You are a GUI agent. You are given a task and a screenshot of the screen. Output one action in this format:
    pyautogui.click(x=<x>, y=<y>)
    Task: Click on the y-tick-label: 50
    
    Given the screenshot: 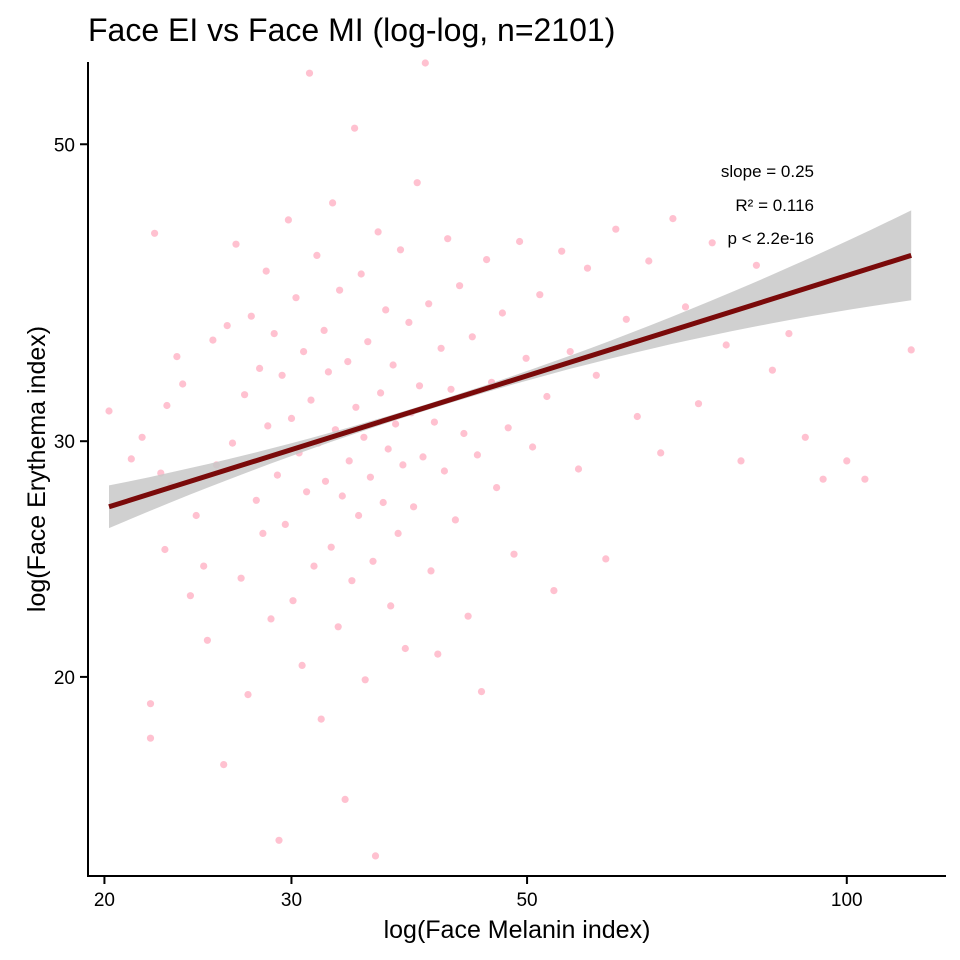 What is the action you would take?
    pyautogui.click(x=64, y=145)
    